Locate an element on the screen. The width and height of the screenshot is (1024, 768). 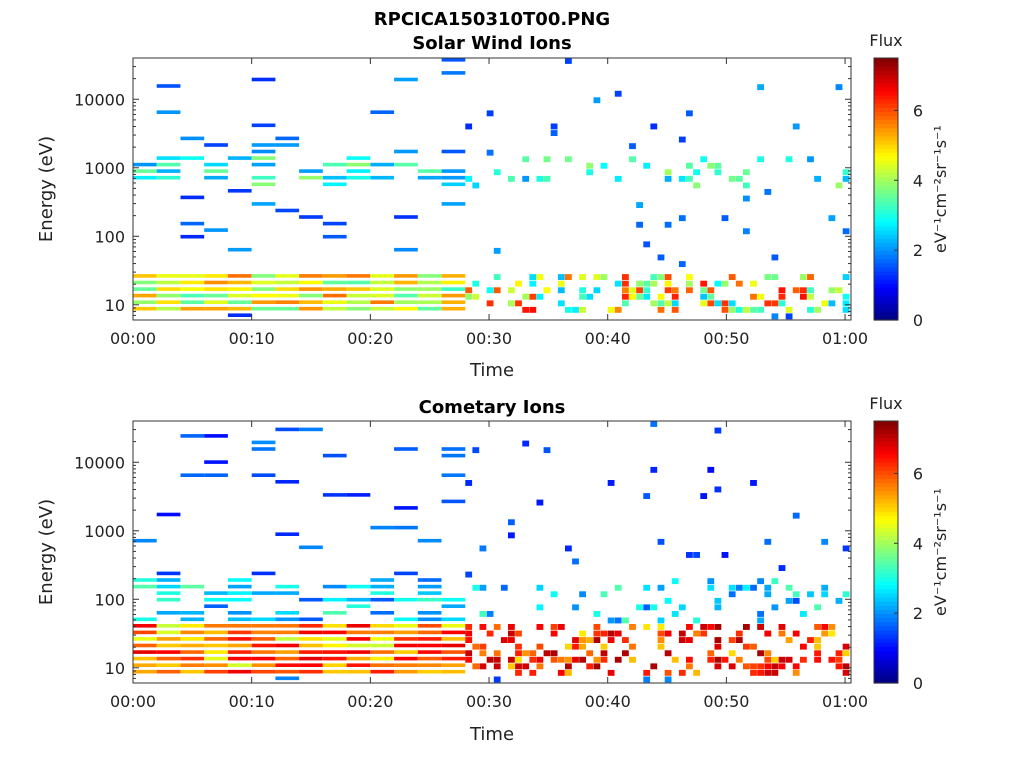
x-tick-label: 00:40 is located at coordinates (608, 701).